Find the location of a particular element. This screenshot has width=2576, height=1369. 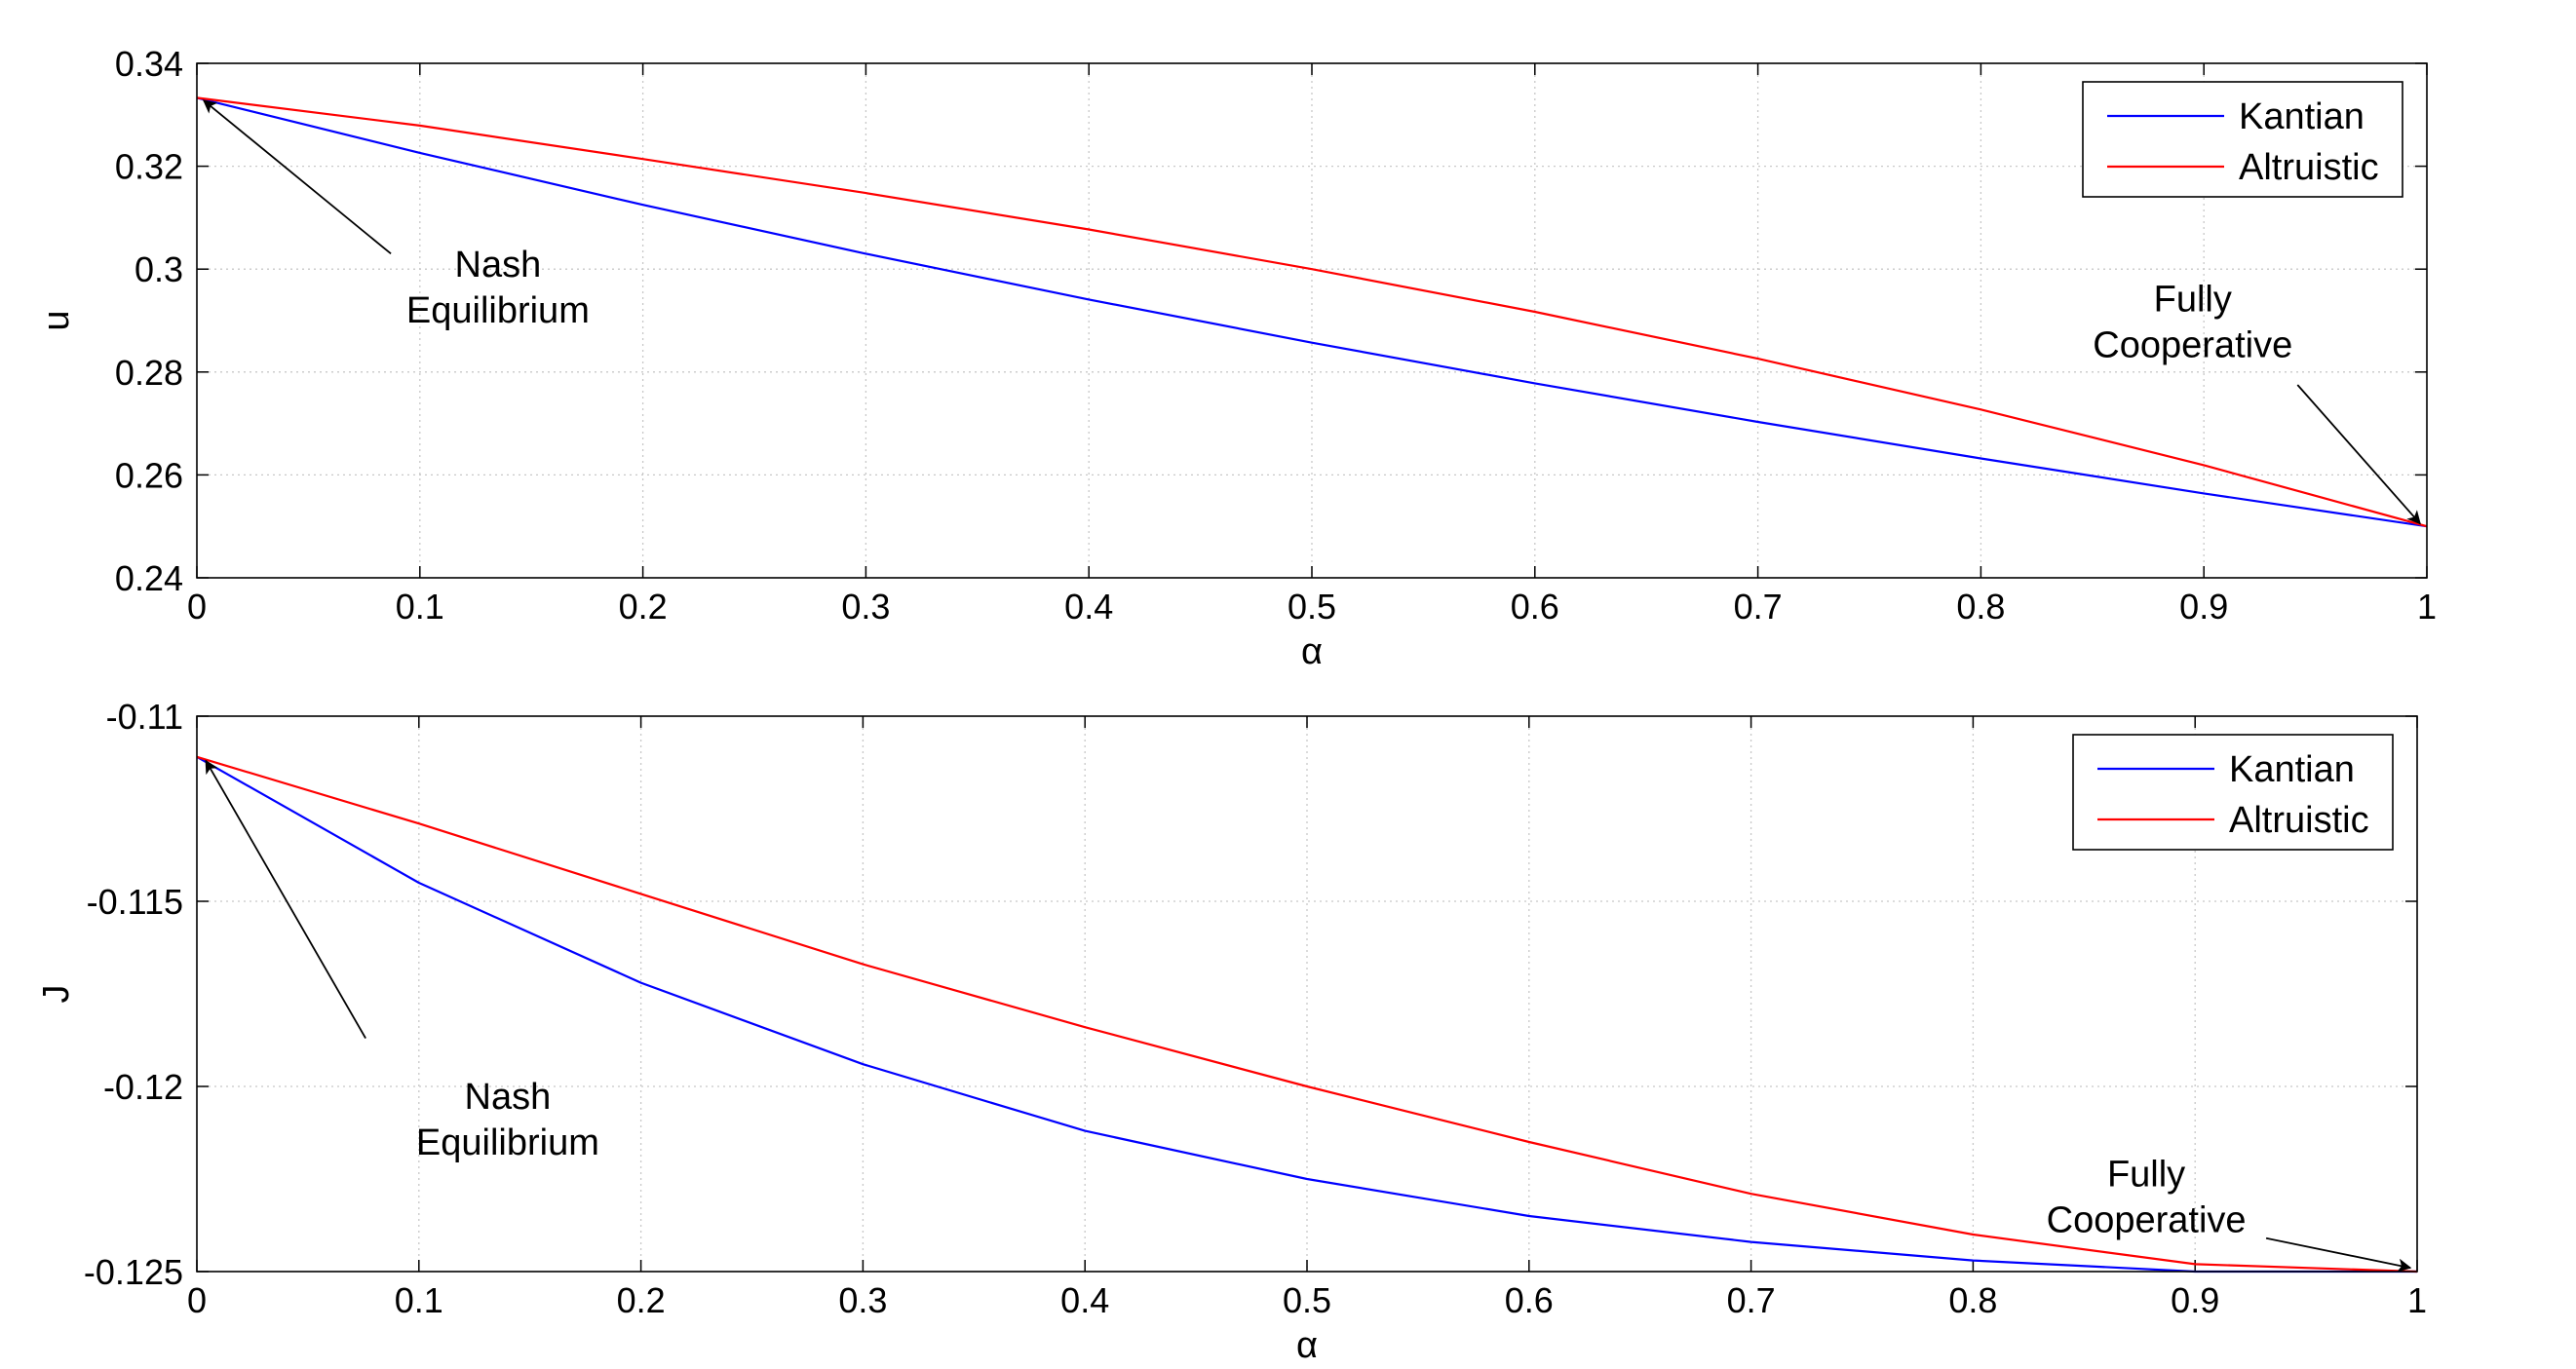

chart2-annotation-label: Fully is located at coordinates (2146, 1175).